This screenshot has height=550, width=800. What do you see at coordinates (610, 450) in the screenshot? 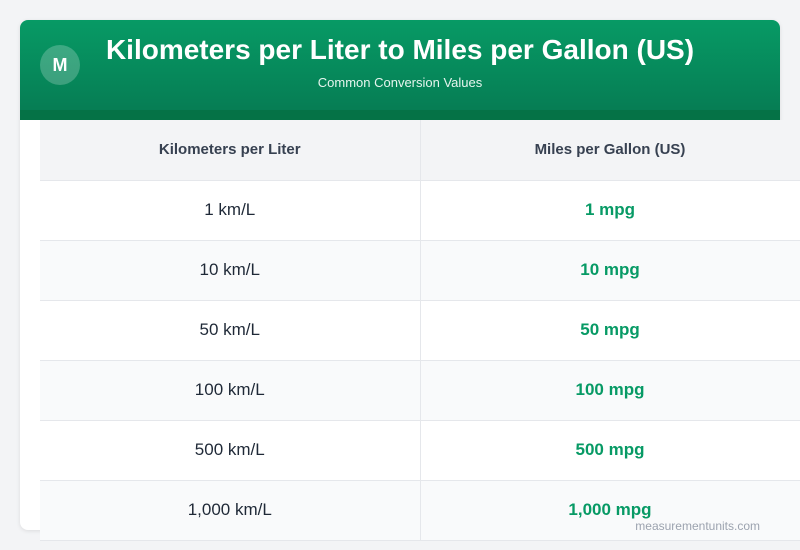
I see `mpg-cell: 500 mpg` at bounding box center [610, 450].